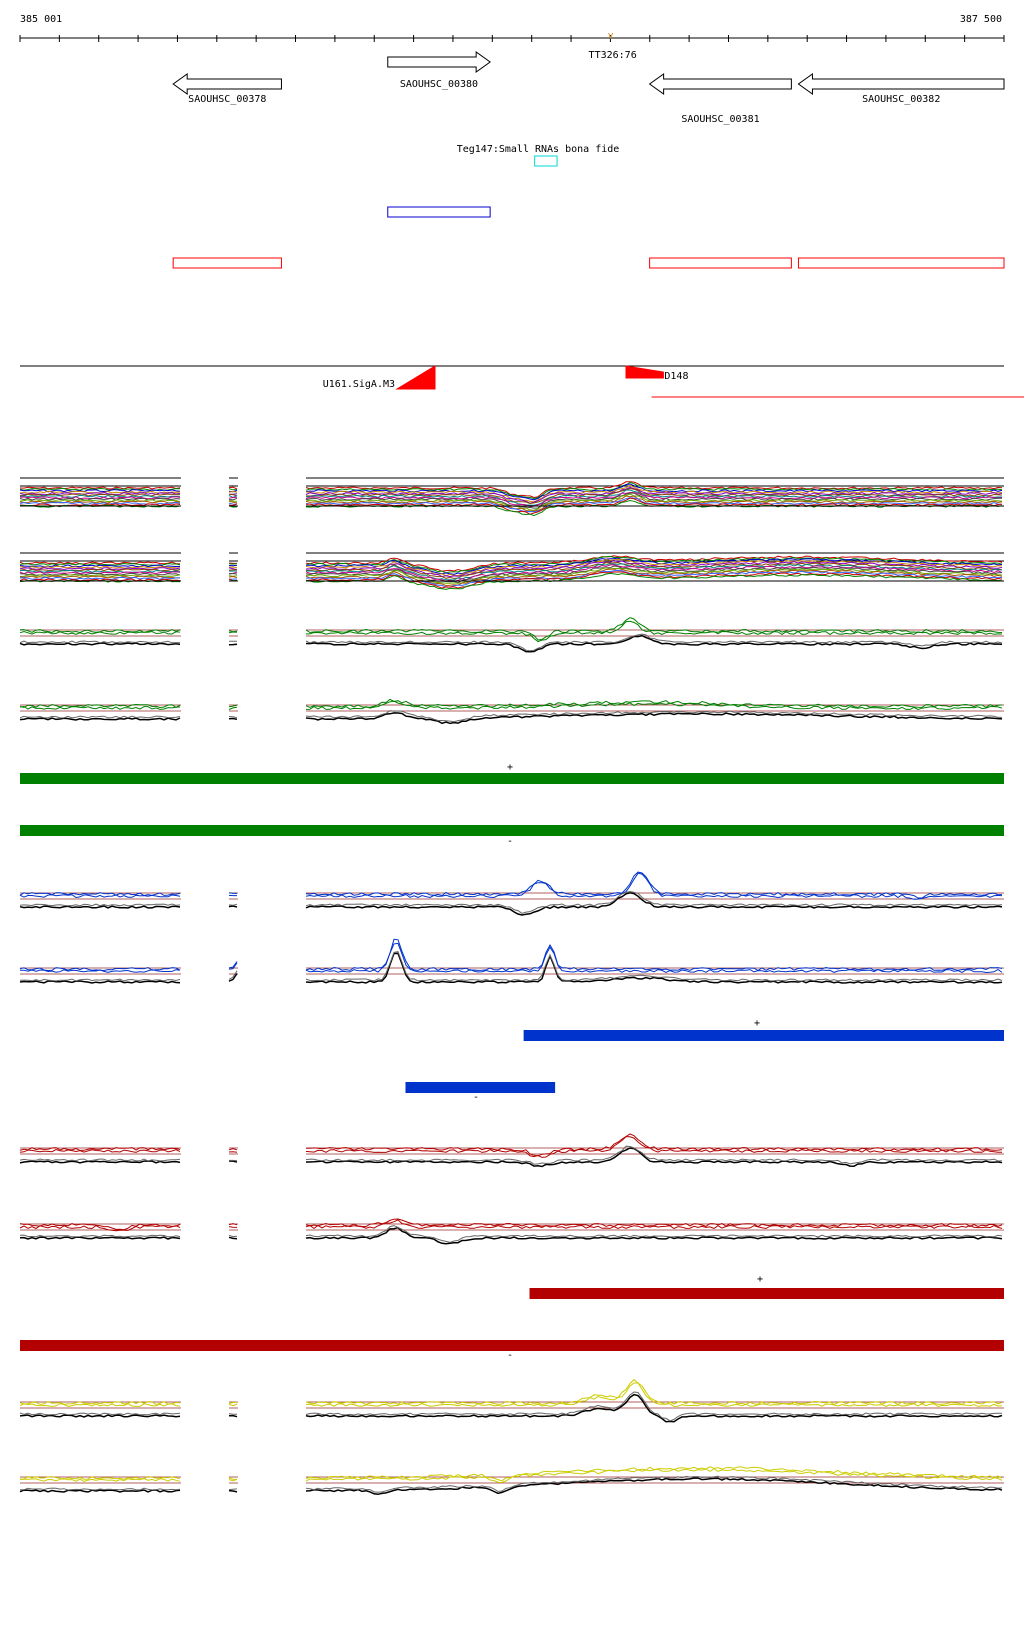 The image size is (1024, 1640). What do you see at coordinates (618, 1061) in the screenshot?
I see `strand-labels: + - + - + -` at bounding box center [618, 1061].